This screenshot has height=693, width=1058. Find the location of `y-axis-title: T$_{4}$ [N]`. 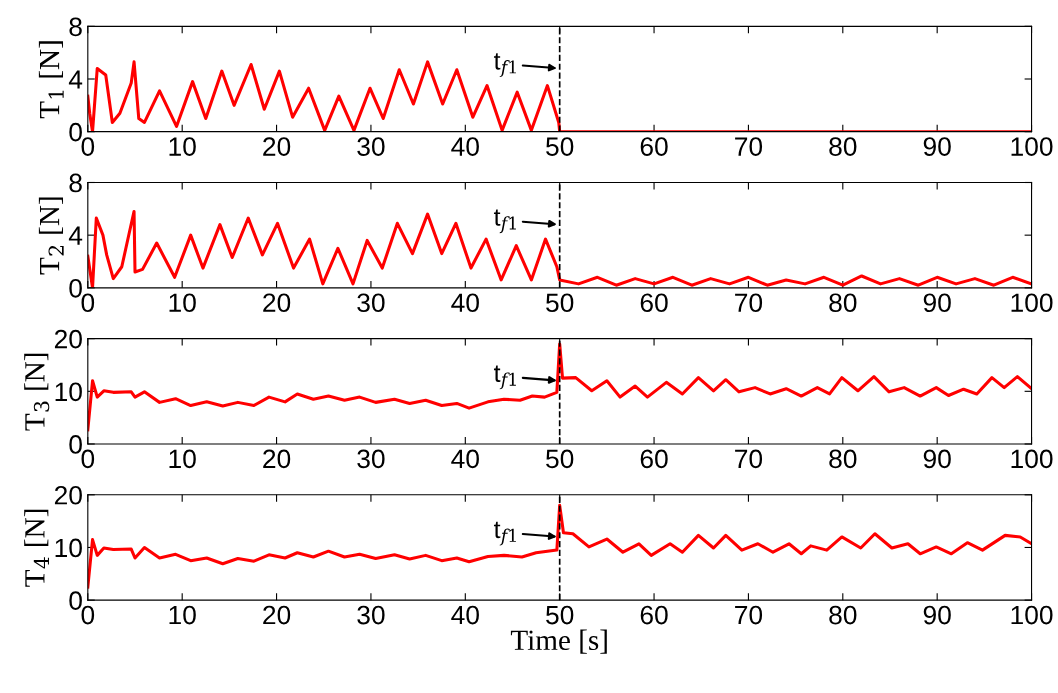

y-axis-title: T$_{4}$ [N] is located at coordinates (36, 548).